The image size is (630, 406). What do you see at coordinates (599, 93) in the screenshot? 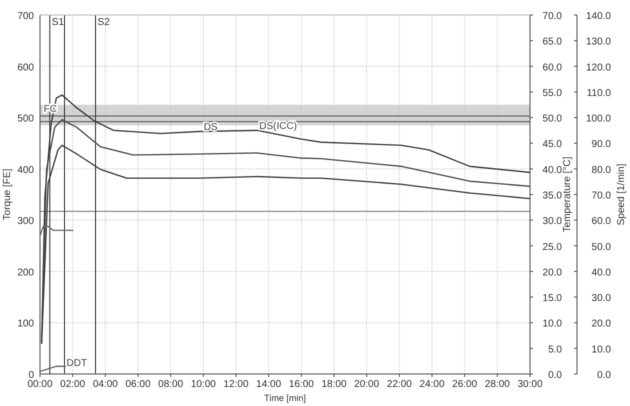
I see `y3-tick-label: 110.0` at bounding box center [599, 93].